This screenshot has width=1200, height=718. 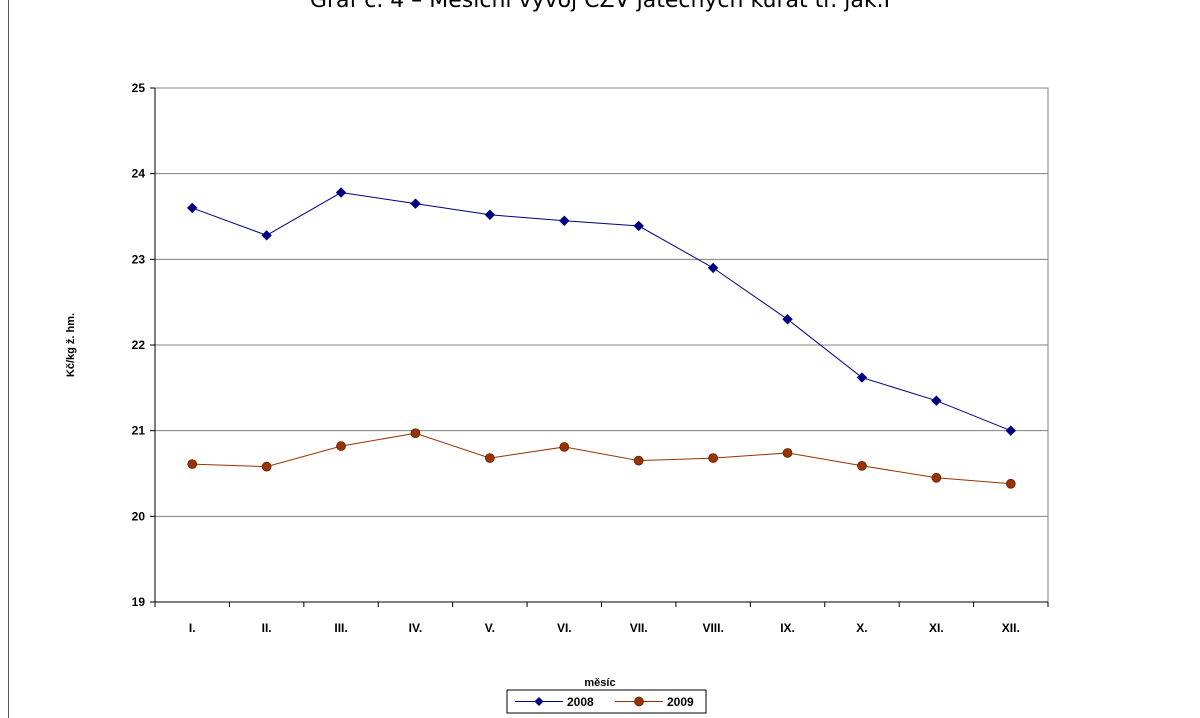 What do you see at coordinates (861, 628) in the screenshot?
I see `x-tick-label-10: X.` at bounding box center [861, 628].